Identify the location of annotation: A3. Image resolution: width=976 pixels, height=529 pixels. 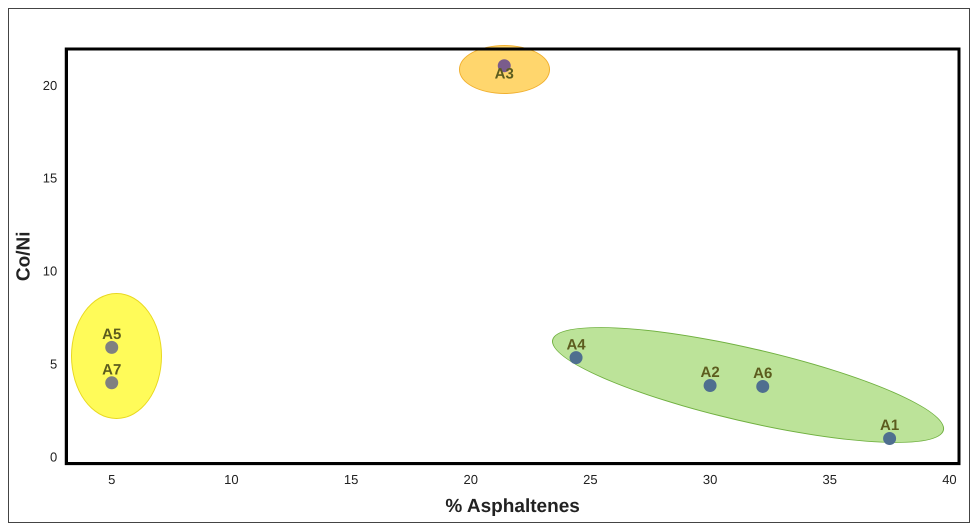
(504, 73).